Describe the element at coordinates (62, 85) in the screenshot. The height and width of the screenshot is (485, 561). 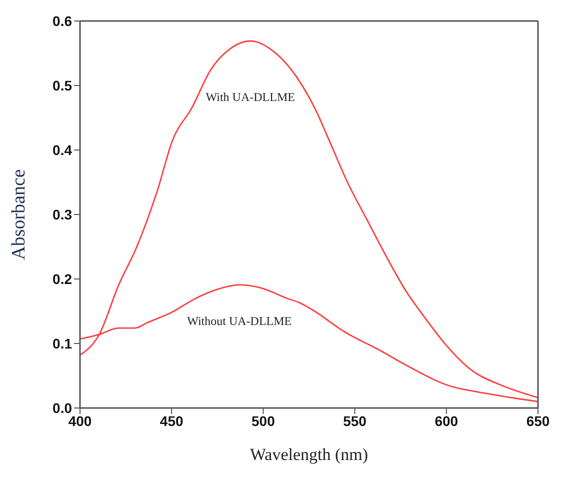
I see `y-tick-label: 0.5` at that location.